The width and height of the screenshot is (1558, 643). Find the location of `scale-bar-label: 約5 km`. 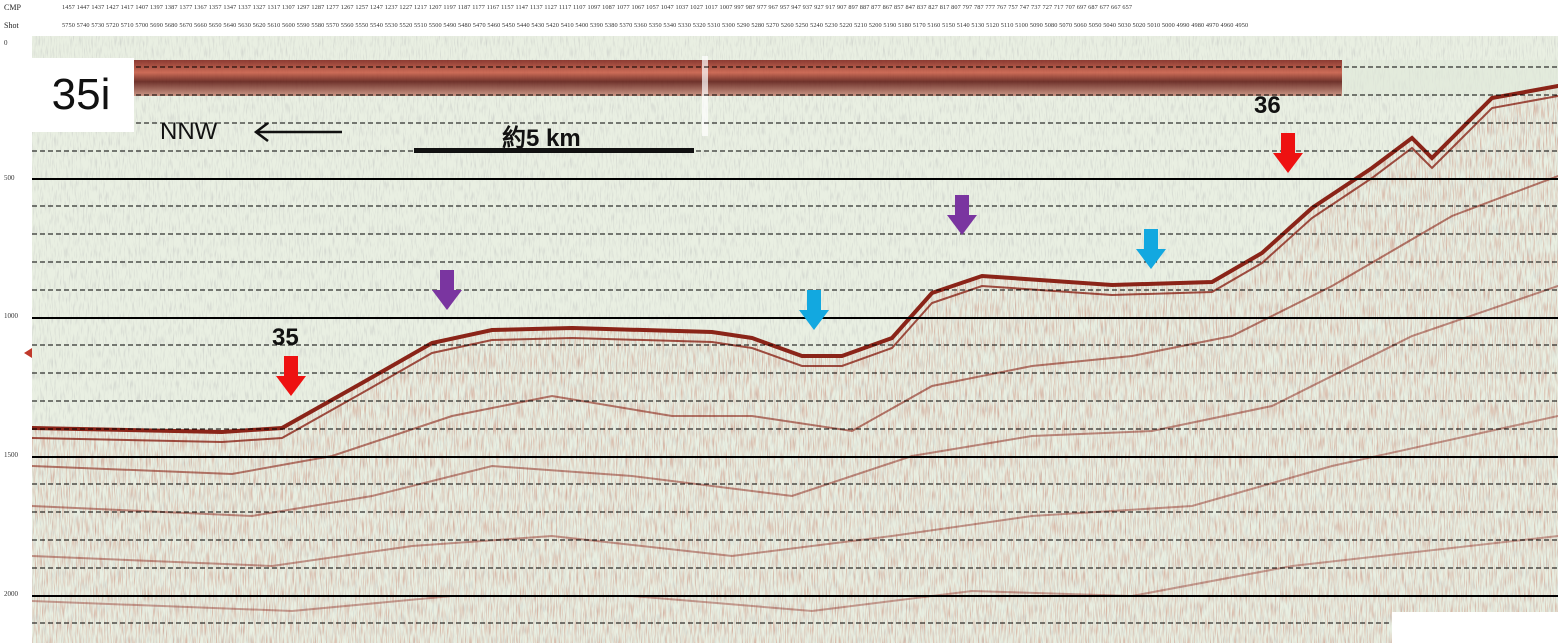

scale-bar-label: 約5 km is located at coordinates (541, 138).